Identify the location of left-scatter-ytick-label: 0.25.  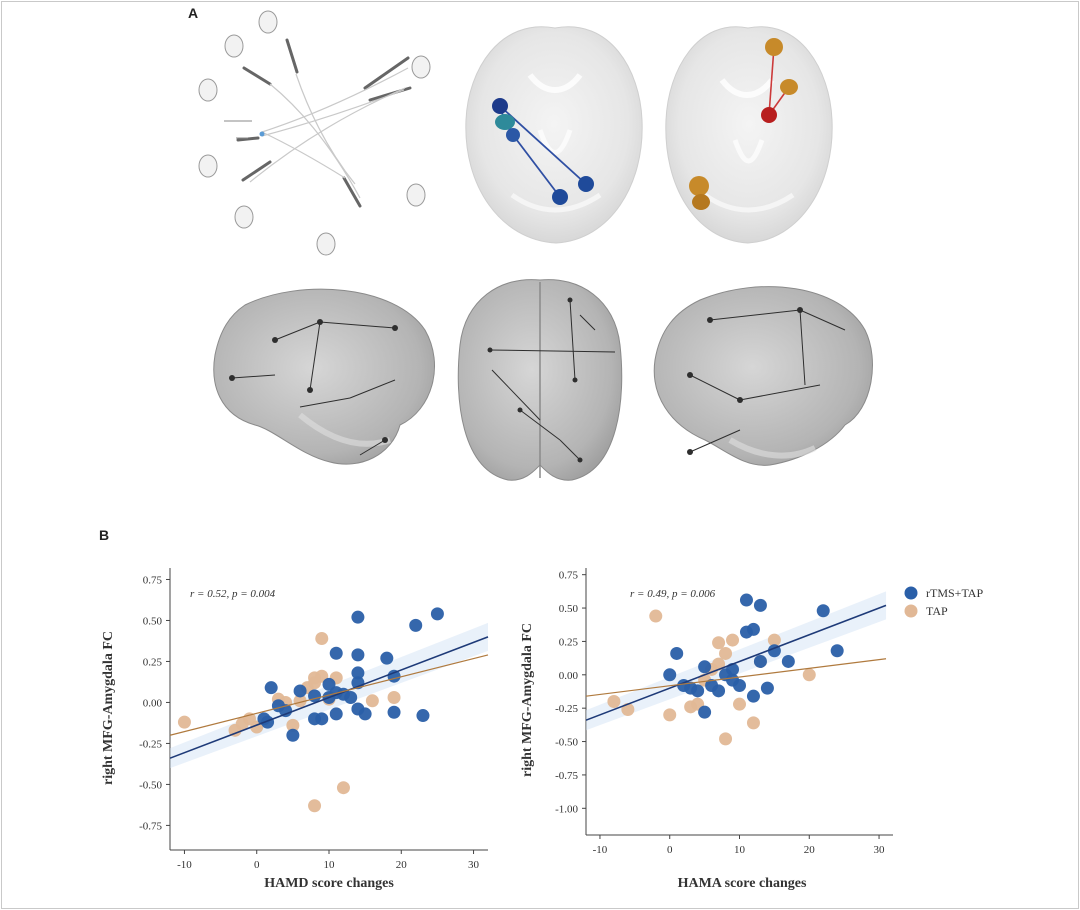
(153, 662).